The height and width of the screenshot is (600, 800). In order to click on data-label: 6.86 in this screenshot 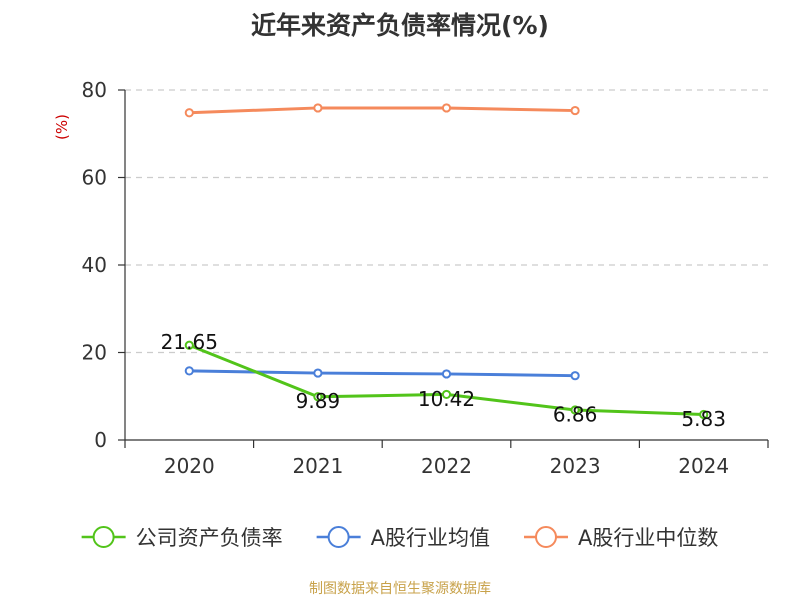, I will do `click(575, 414)`.